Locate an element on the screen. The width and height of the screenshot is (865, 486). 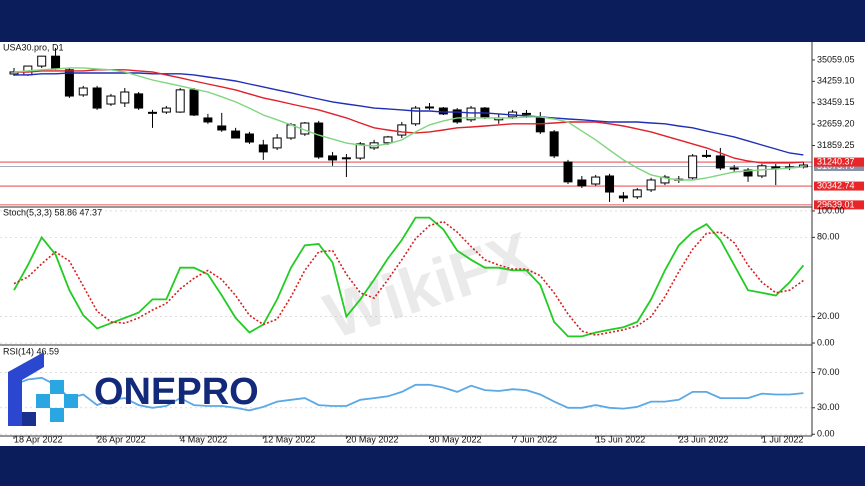
x-tick-label: 26 Apr 2022 is located at coordinates (121, 439).